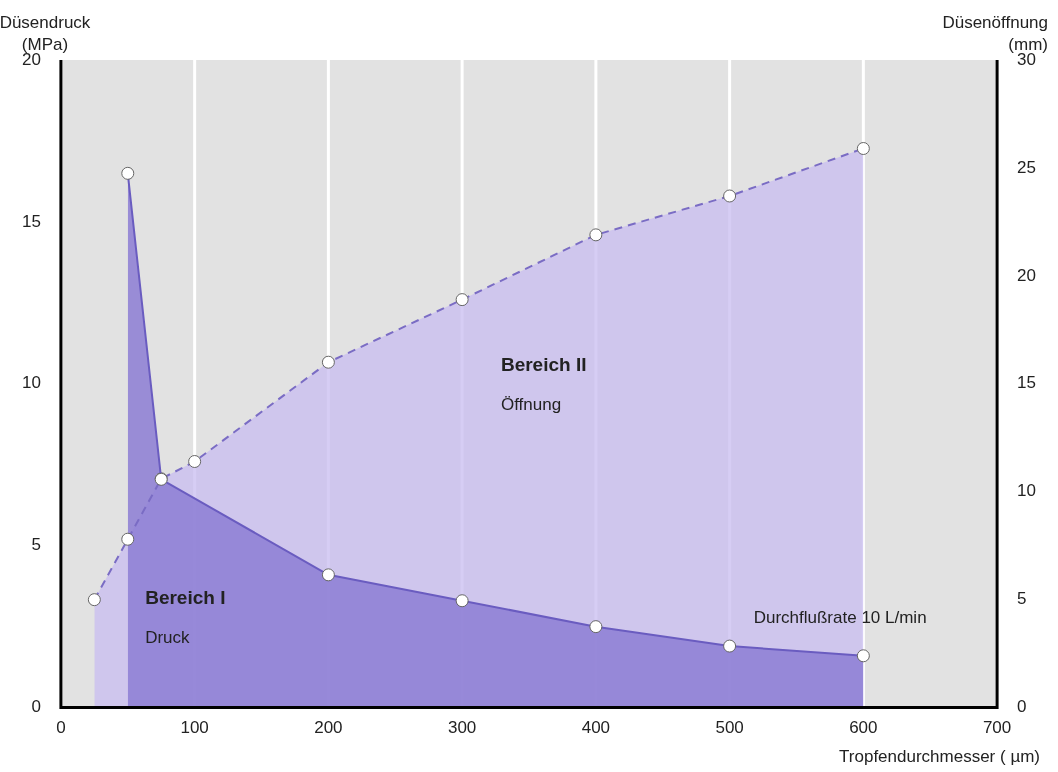  Describe the element at coordinates (939, 756) in the screenshot. I see `x-axis-title: Tropfendurchmesser ( µm)` at that location.